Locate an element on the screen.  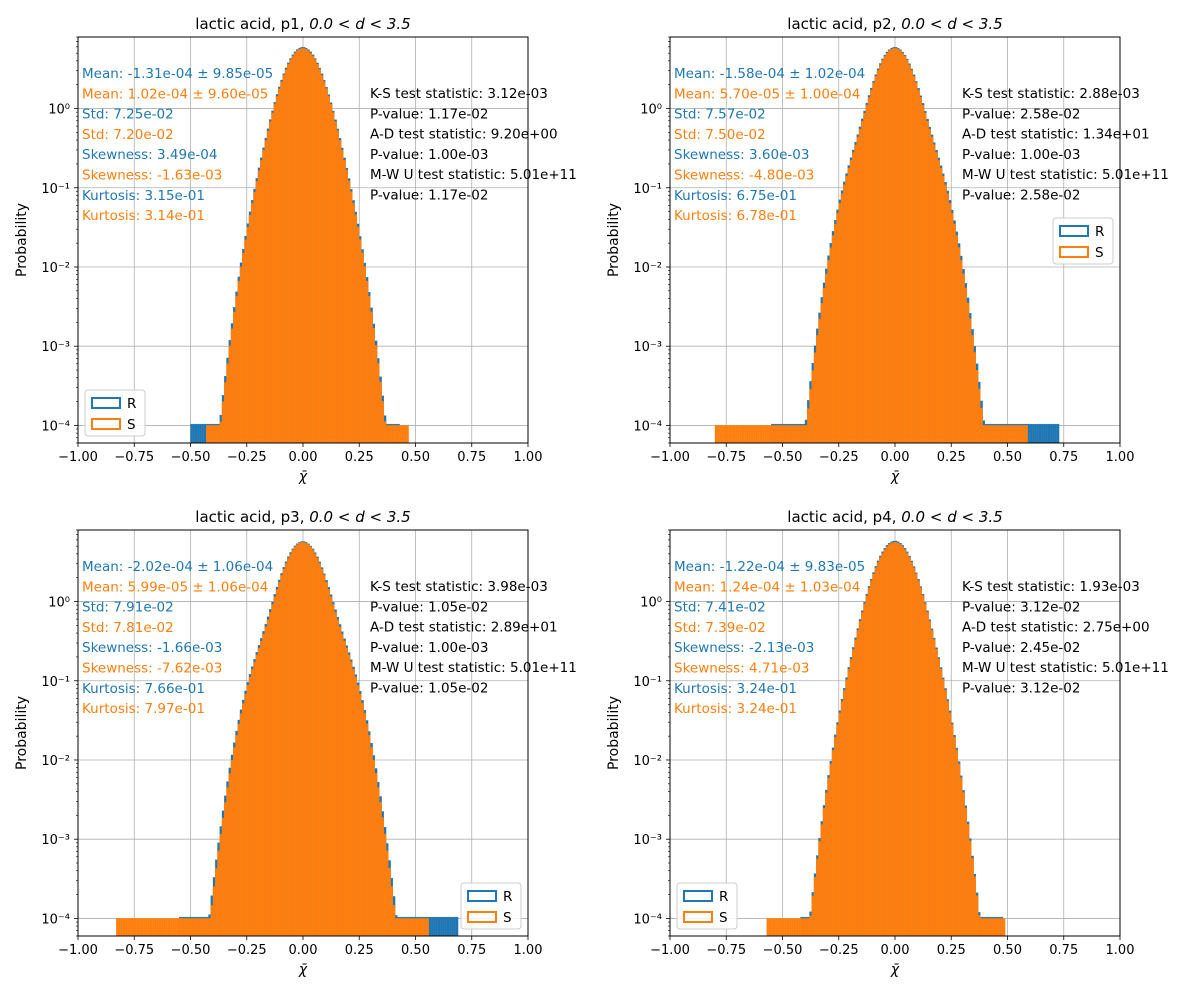
x-tick-label: 0.25 is located at coordinates (359, 950).